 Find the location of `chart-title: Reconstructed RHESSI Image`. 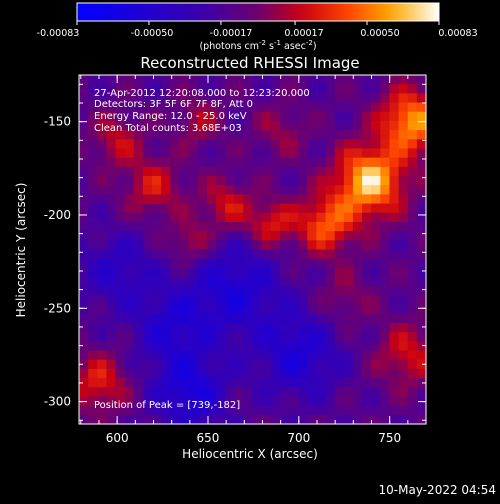

chart-title: Reconstructed RHESSI Image is located at coordinates (249, 63).